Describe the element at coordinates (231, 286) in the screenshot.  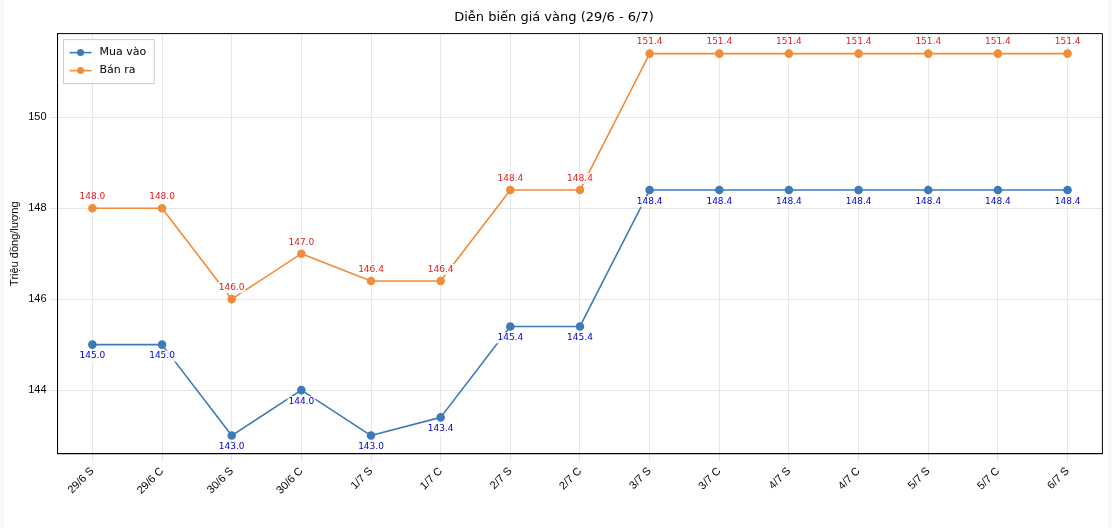
I see `data-label: 146.0` at that location.